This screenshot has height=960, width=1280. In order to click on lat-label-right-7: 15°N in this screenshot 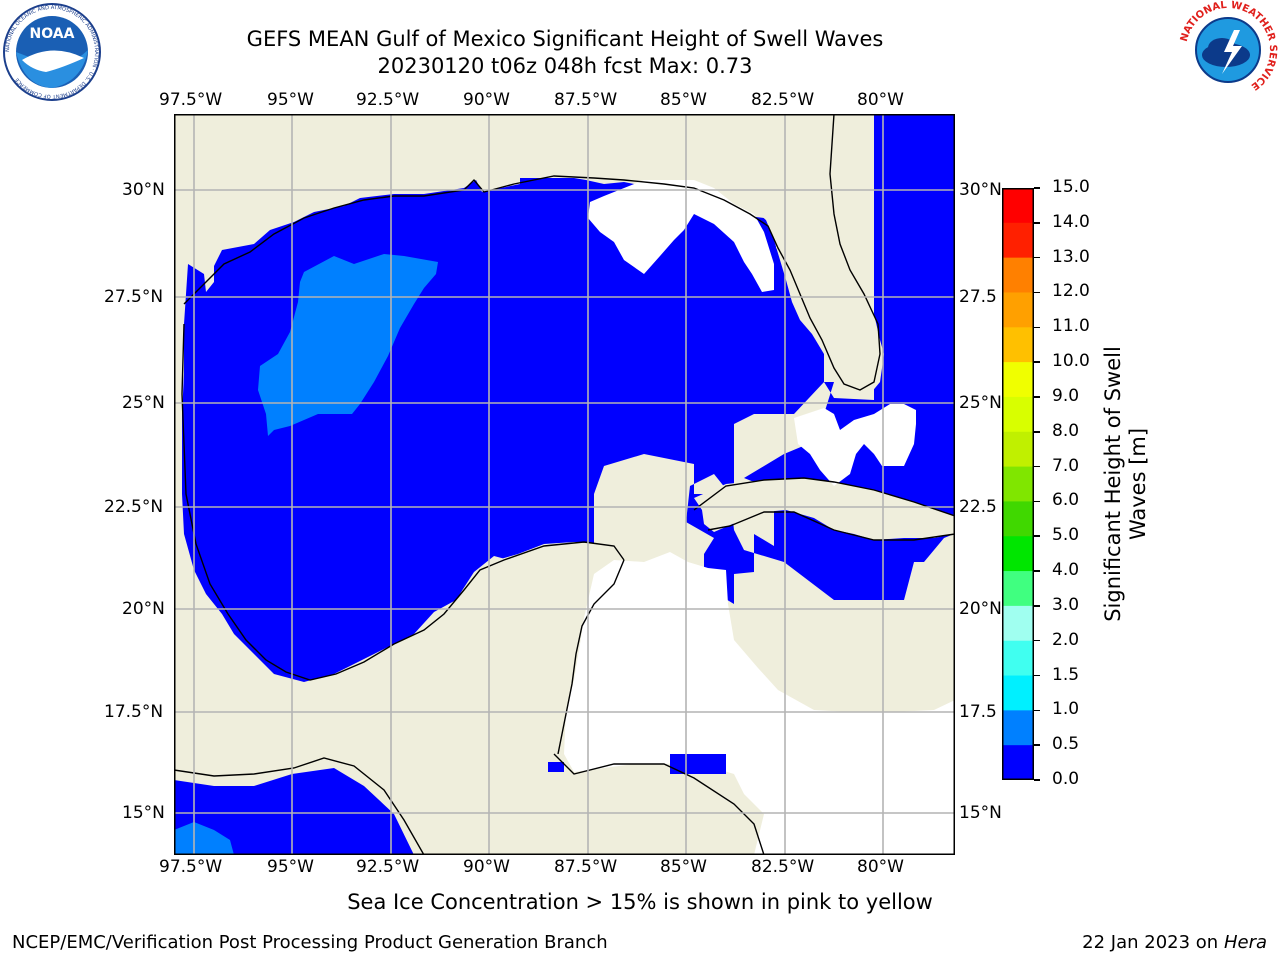, I will do `click(980, 813)`.